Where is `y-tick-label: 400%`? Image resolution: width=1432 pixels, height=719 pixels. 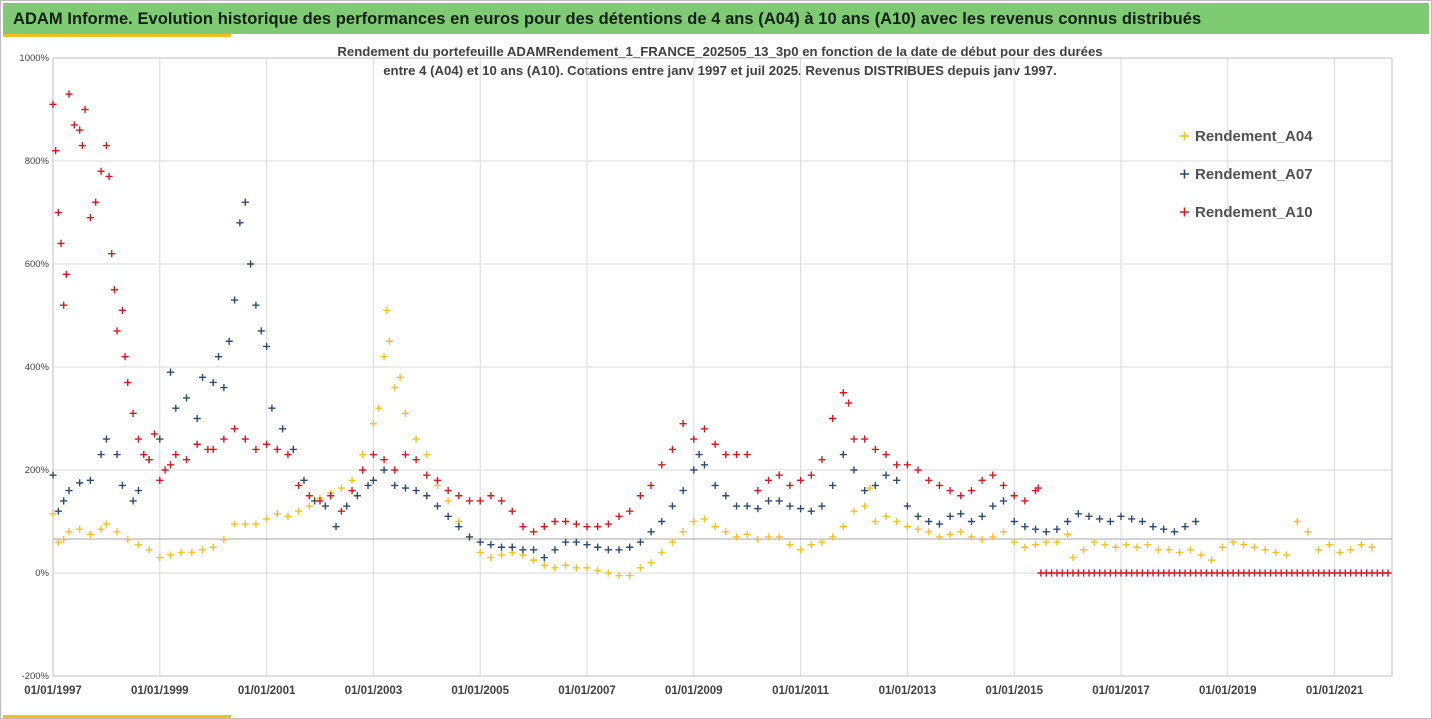
y-tick-label: 400% is located at coordinates (37, 367).